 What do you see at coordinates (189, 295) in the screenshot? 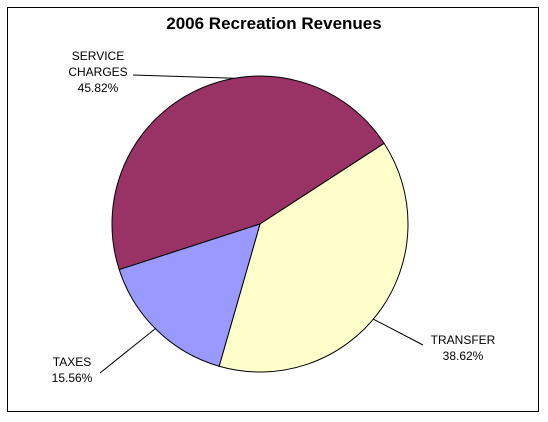
I see `pie-slice` at bounding box center [189, 295].